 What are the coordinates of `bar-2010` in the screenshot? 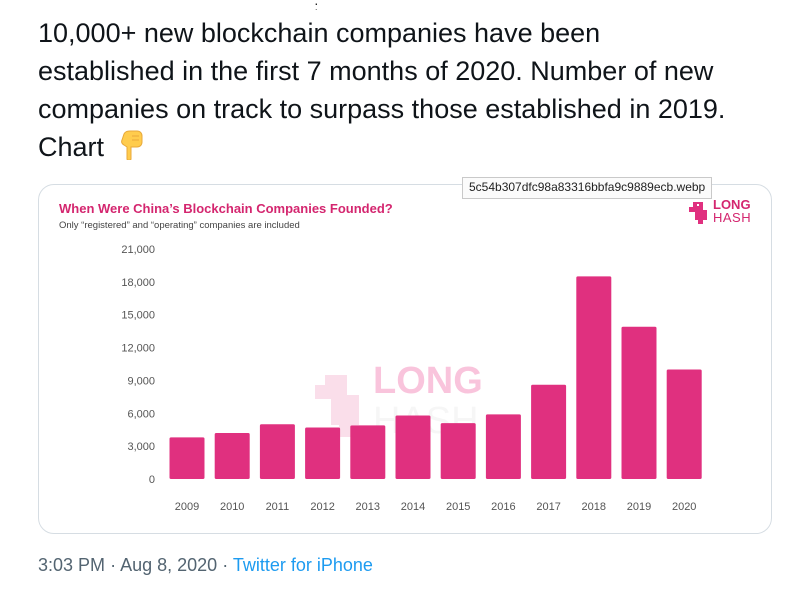 It's located at (232, 456).